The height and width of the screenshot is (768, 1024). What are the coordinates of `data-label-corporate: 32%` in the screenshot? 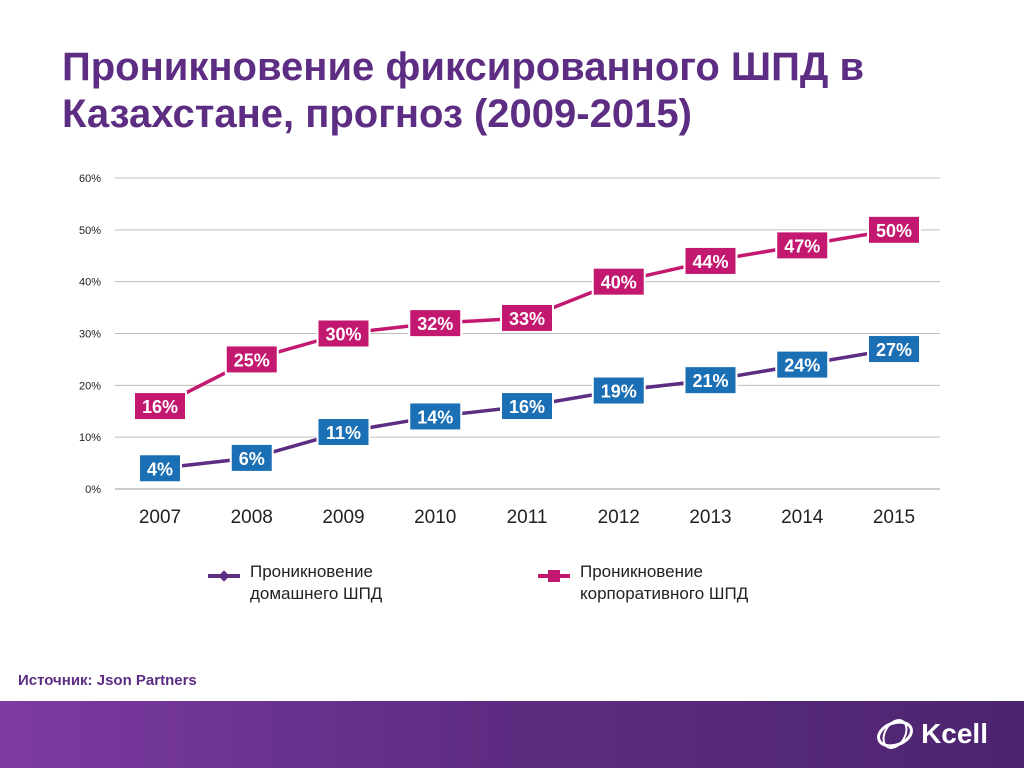 It's located at (435, 324).